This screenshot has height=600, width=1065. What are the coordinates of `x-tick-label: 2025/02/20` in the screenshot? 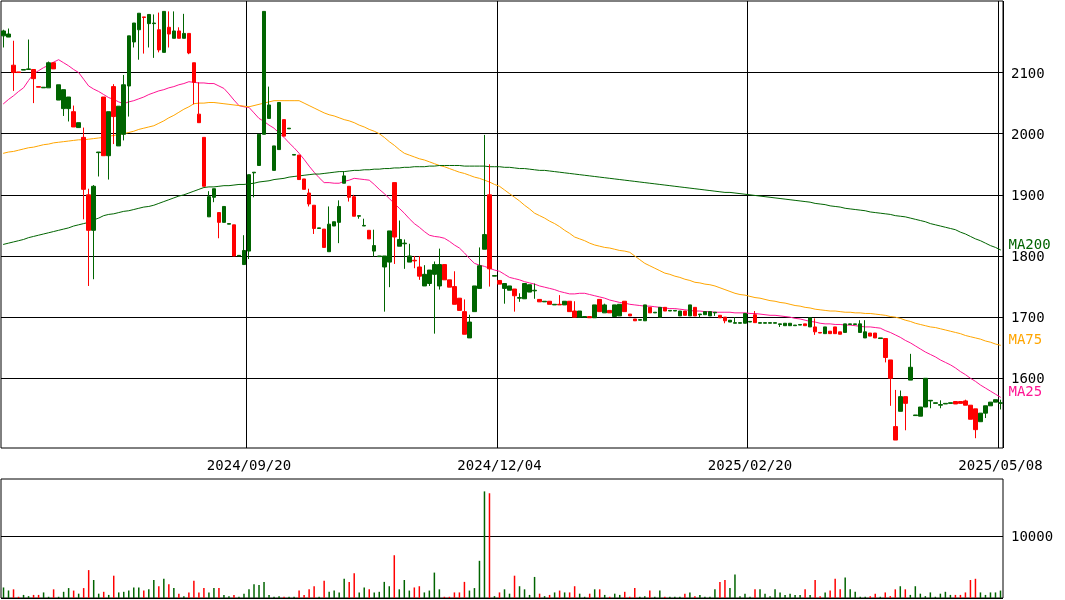 It's located at (750, 465).